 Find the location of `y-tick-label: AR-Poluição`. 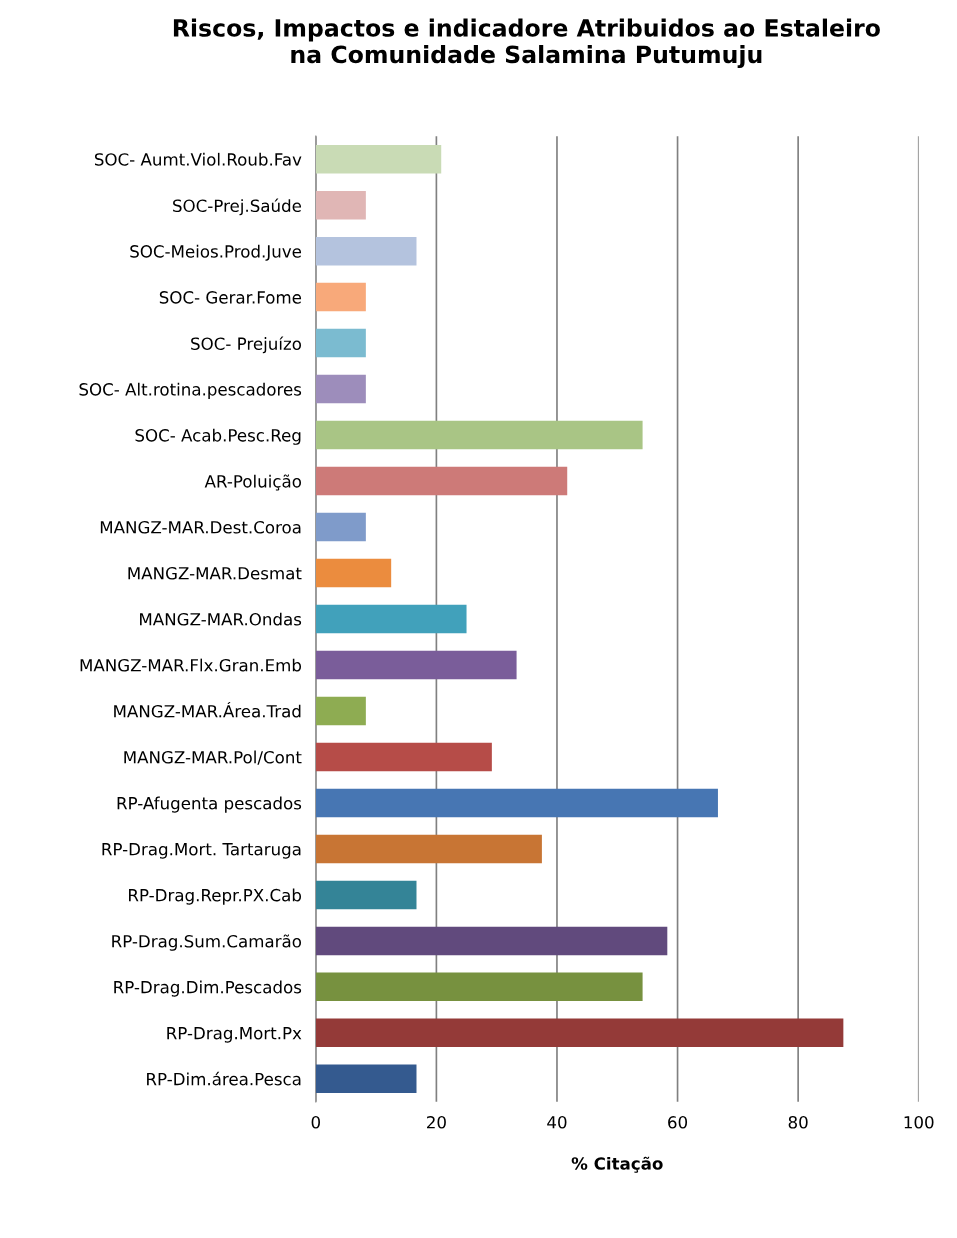

y-tick-label: AR-Poluição is located at coordinates (253, 482).